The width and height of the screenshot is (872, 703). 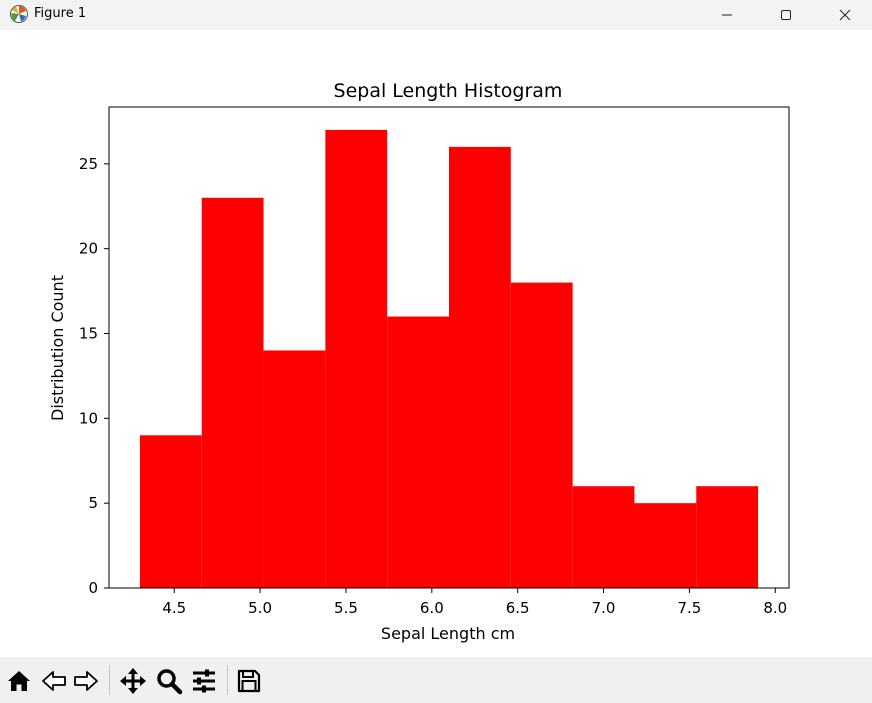 I want to click on title-bar: Figure 1, so click(x=436, y=15).